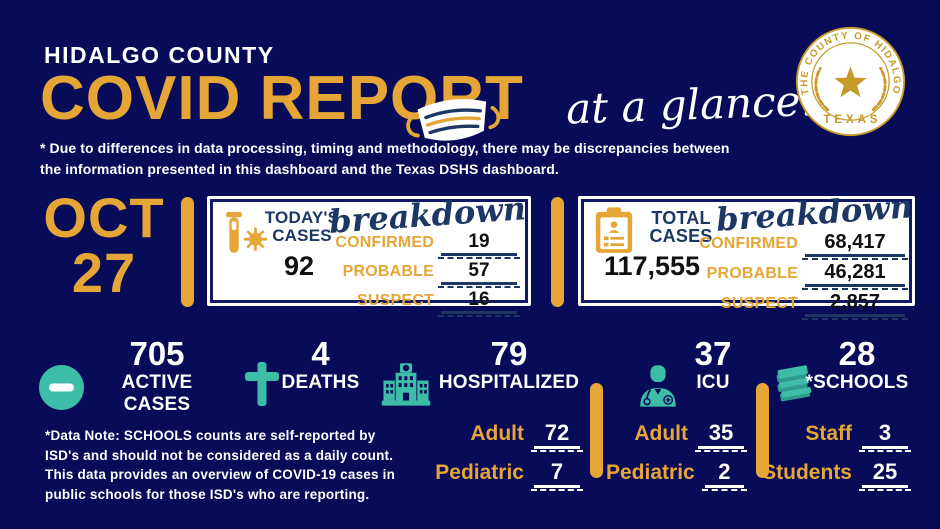  Describe the element at coordinates (61, 387) in the screenshot. I see `minus-circle-icon` at that location.